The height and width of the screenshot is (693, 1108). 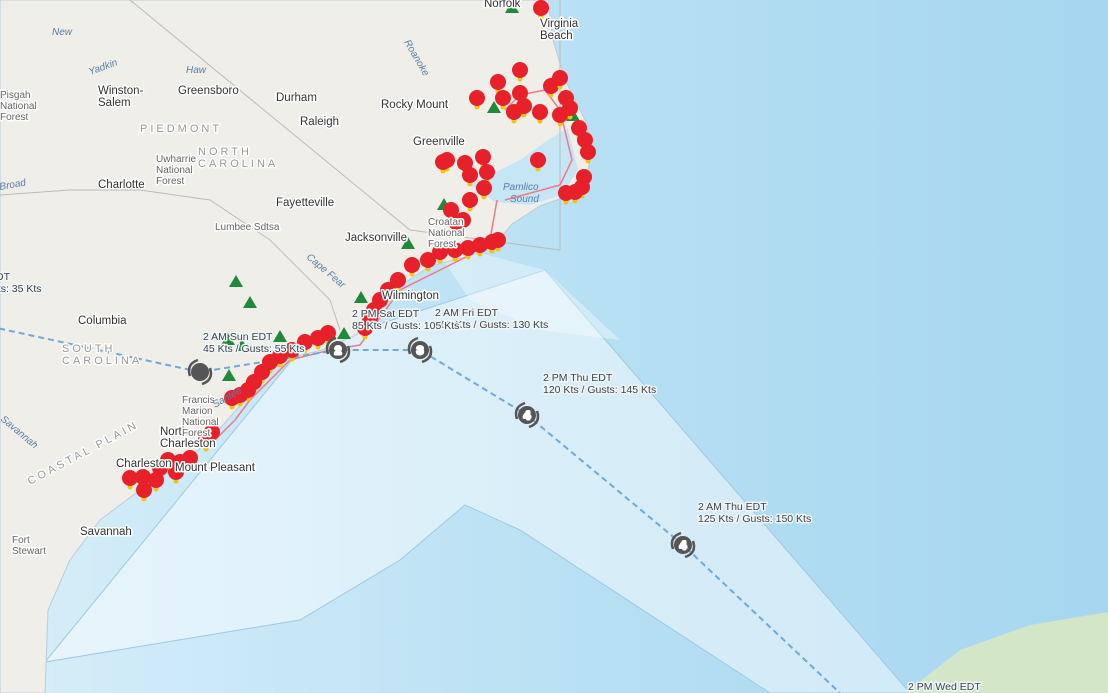 What do you see at coordinates (524, 166) in the screenshot?
I see `pamlico-sound` at bounding box center [524, 166].